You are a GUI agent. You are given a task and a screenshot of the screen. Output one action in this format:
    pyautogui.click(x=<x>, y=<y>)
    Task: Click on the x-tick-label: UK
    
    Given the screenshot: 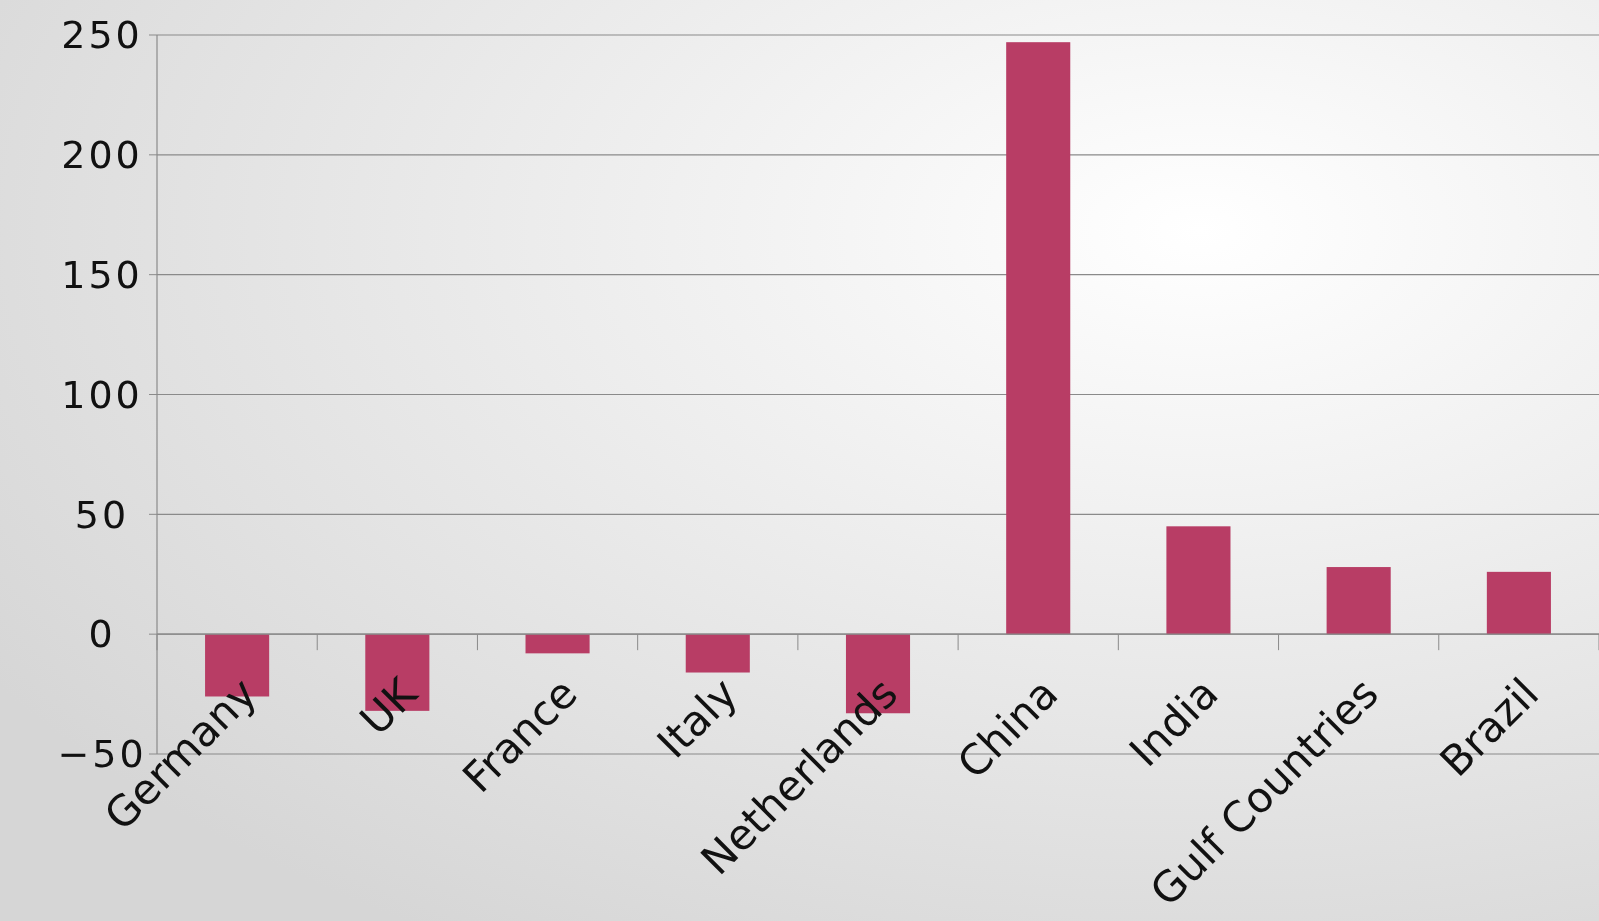 What is the action you would take?
    pyautogui.click(x=389, y=706)
    